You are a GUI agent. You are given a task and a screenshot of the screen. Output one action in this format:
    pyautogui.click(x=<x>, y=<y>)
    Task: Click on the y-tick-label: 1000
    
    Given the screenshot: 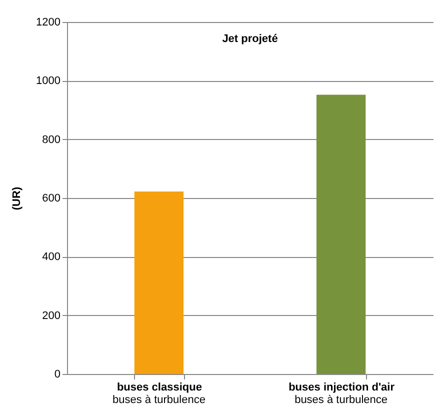 What is the action you would take?
    pyautogui.click(x=48, y=81)
    